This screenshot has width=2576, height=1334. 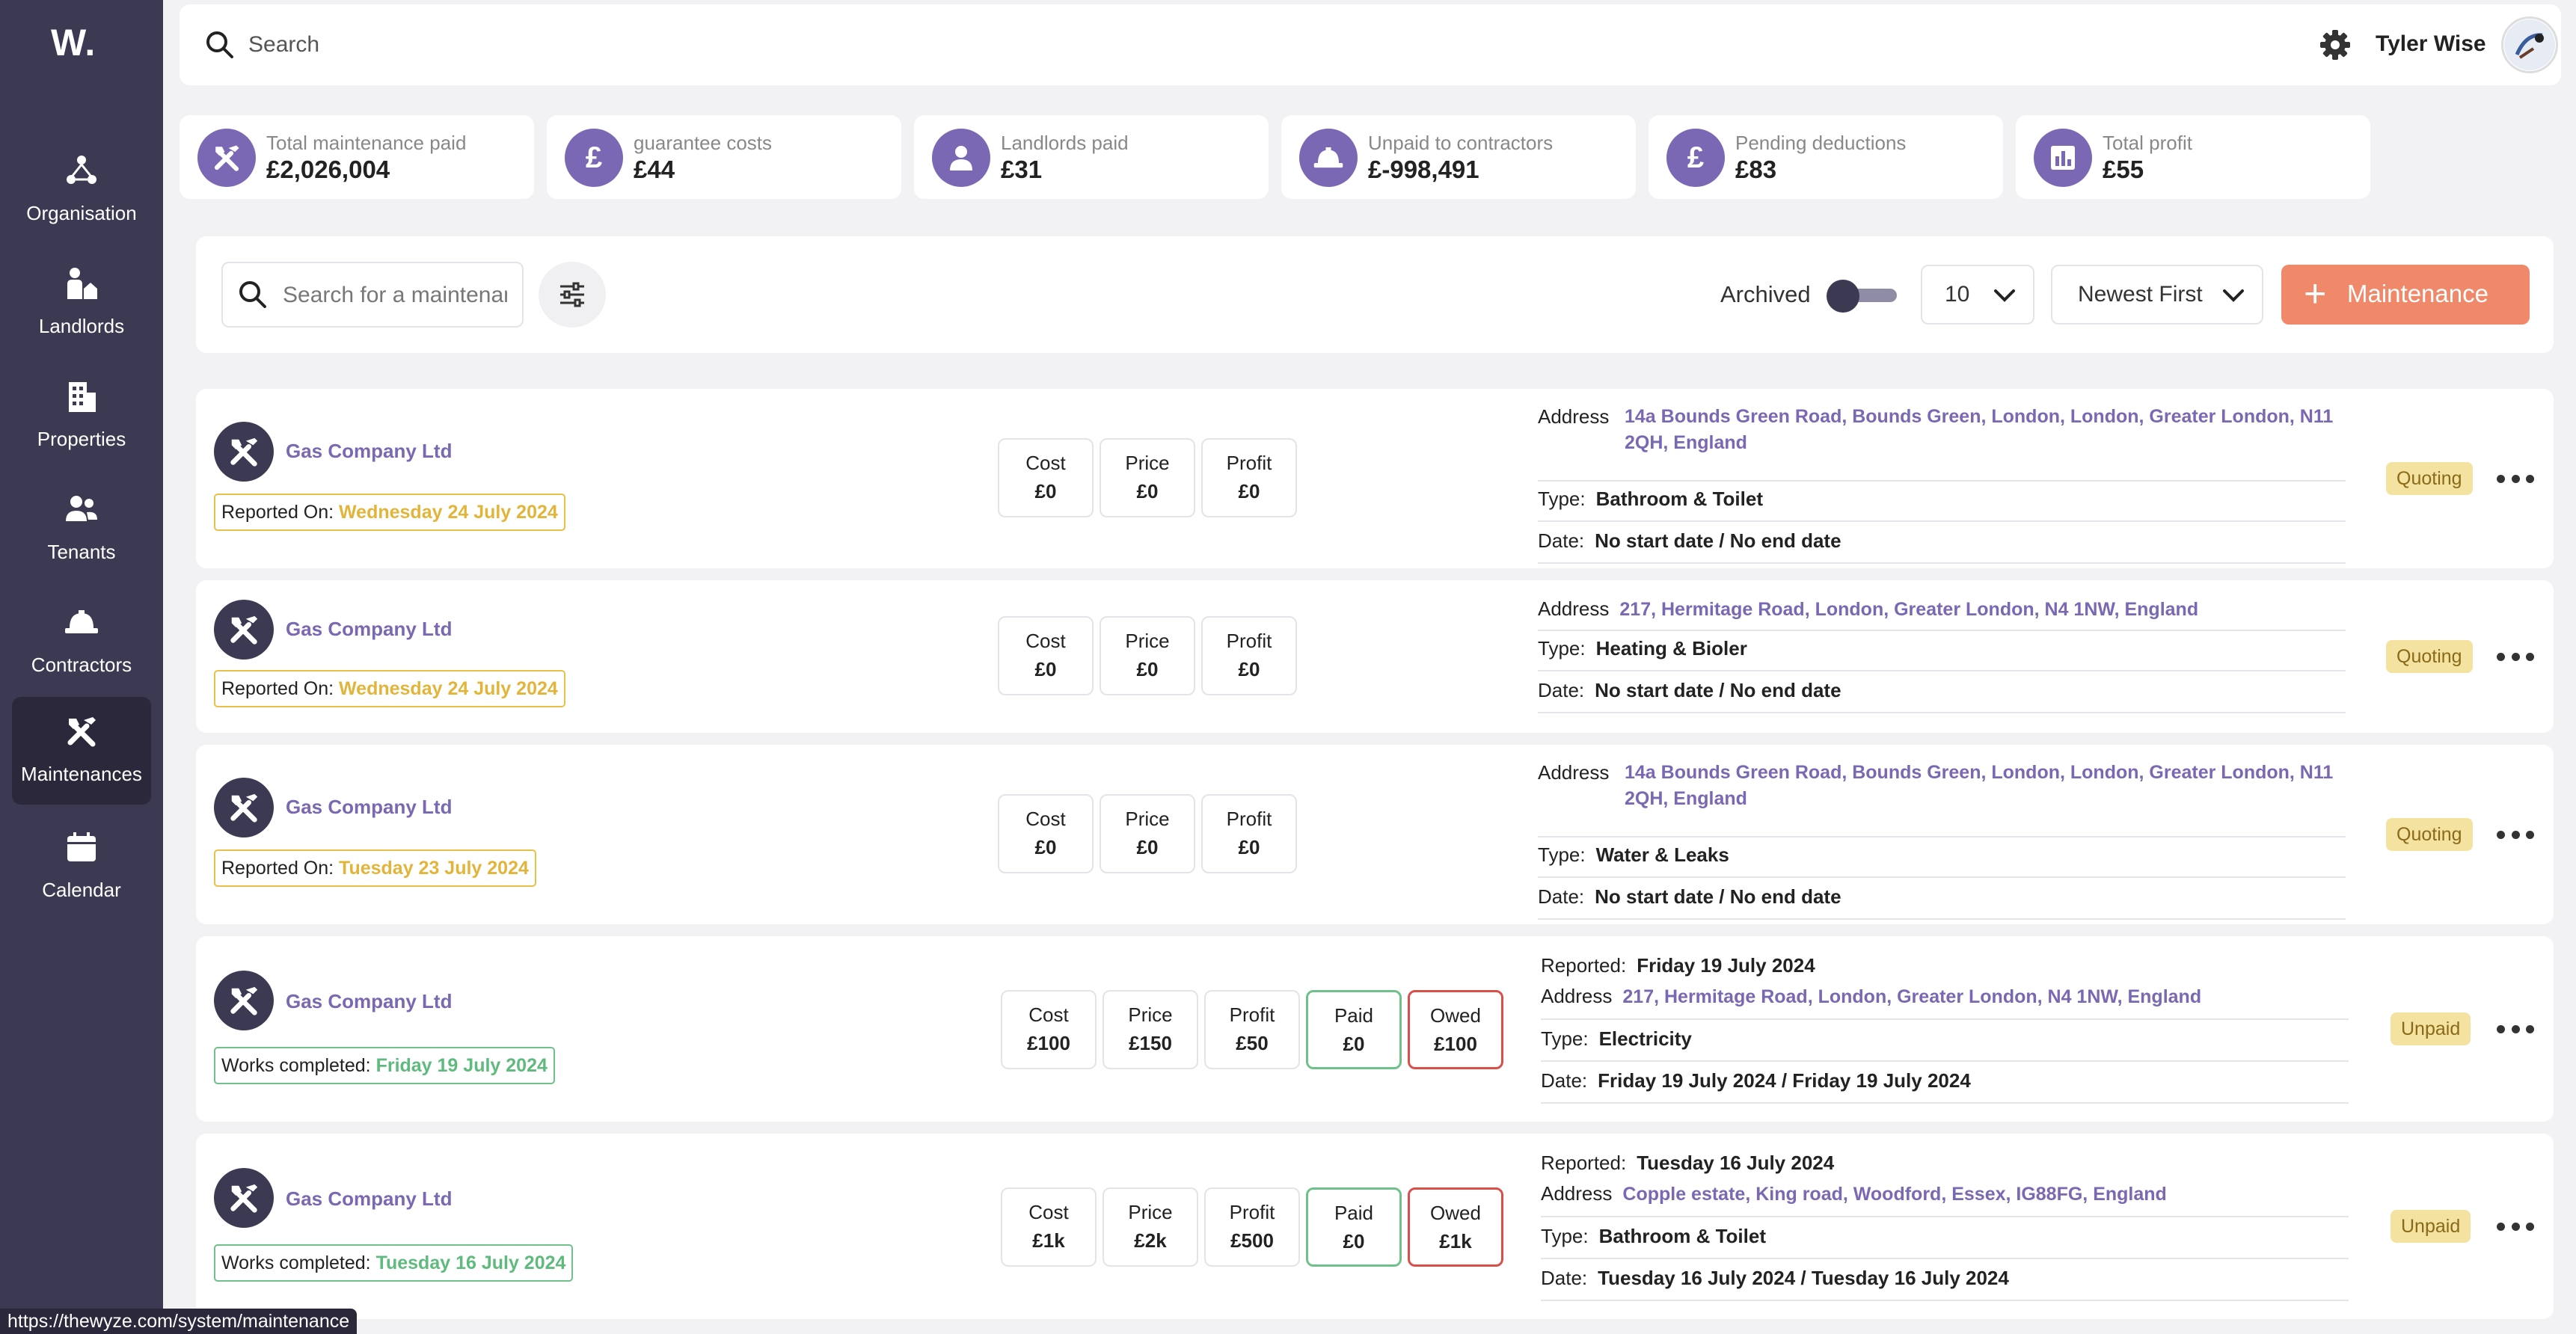 I want to click on sidebar-item-label: Tenants, so click(x=81, y=552).